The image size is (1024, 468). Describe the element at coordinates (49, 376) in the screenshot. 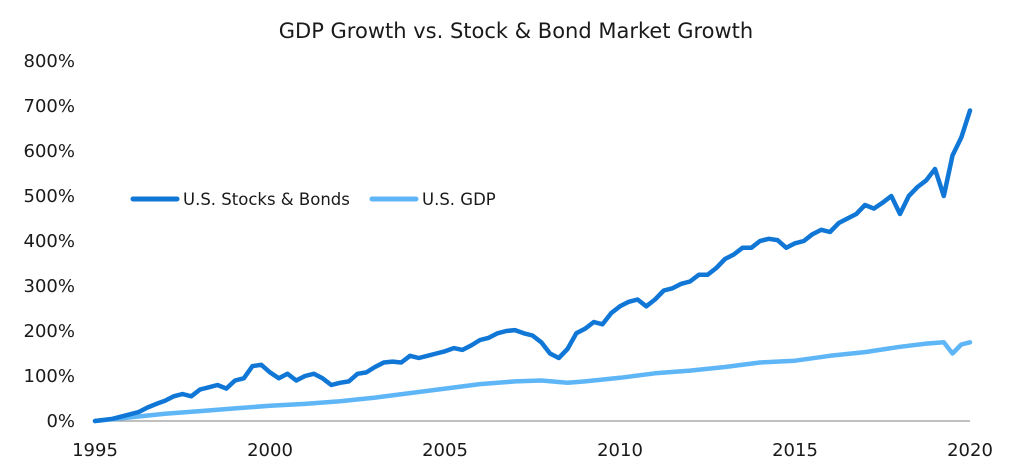

I see `y-tick-label: 100%` at that location.